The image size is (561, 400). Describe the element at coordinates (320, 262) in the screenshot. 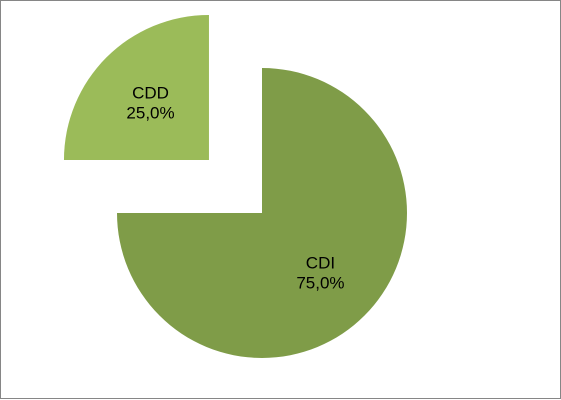

I see `slice-category-cdi: CDI` at that location.